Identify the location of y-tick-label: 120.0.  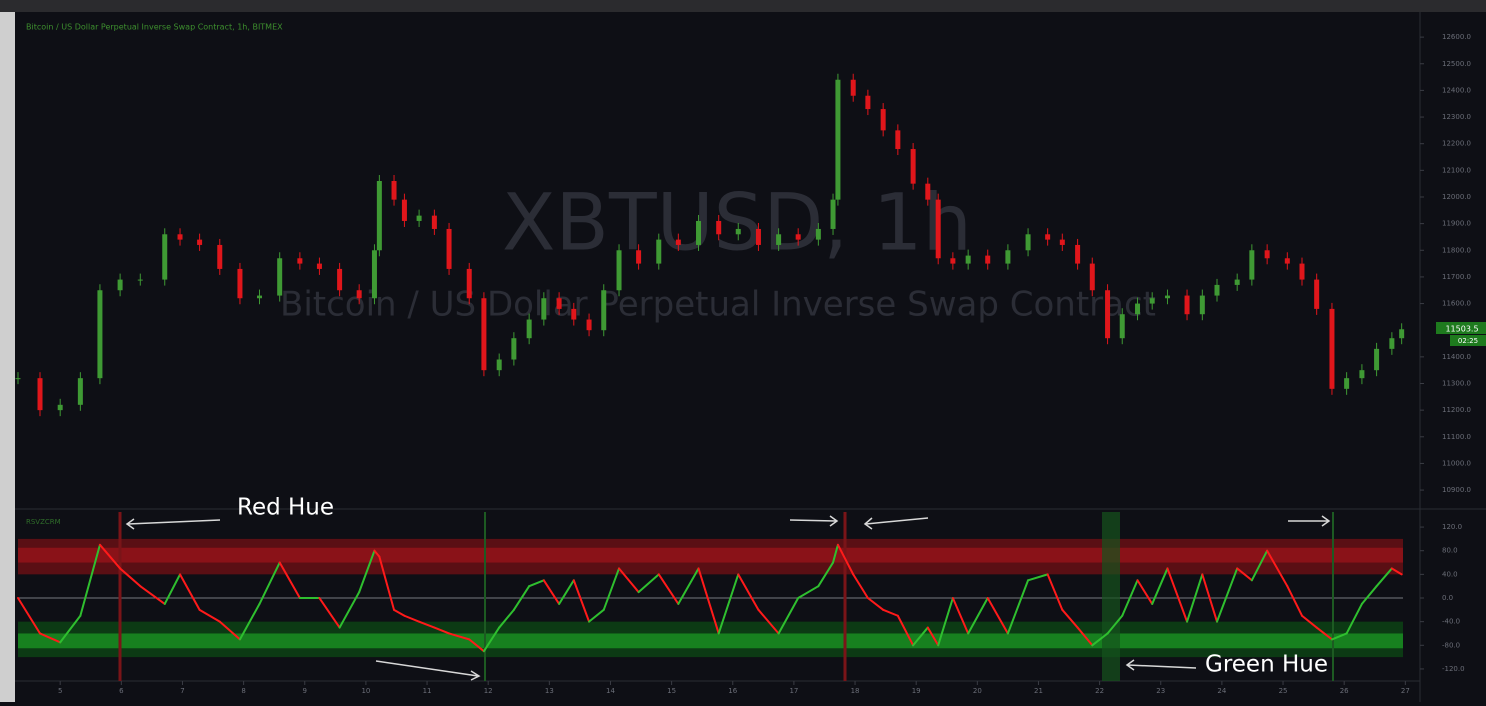
(1452, 527).